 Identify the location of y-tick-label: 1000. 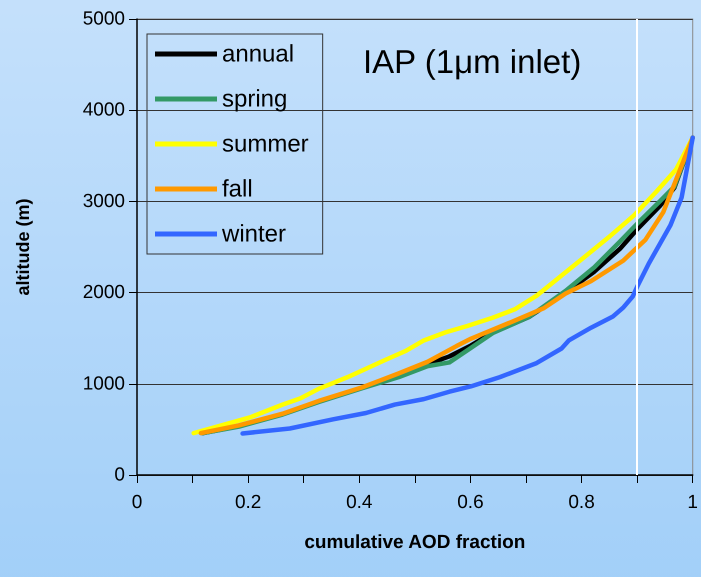
(103, 383).